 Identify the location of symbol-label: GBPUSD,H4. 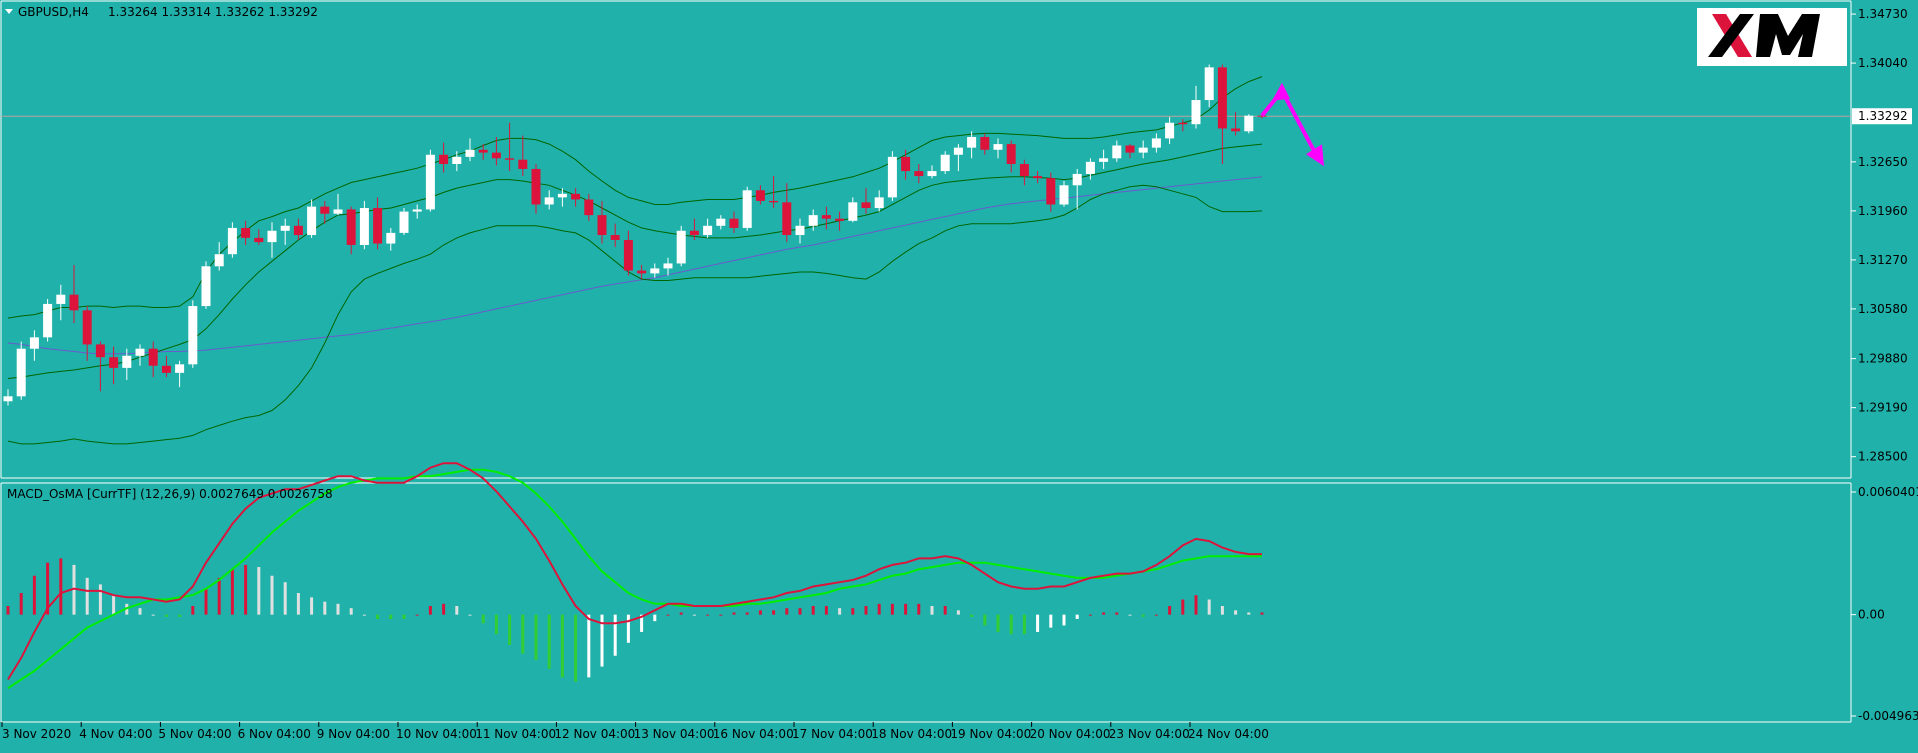
(53, 12).